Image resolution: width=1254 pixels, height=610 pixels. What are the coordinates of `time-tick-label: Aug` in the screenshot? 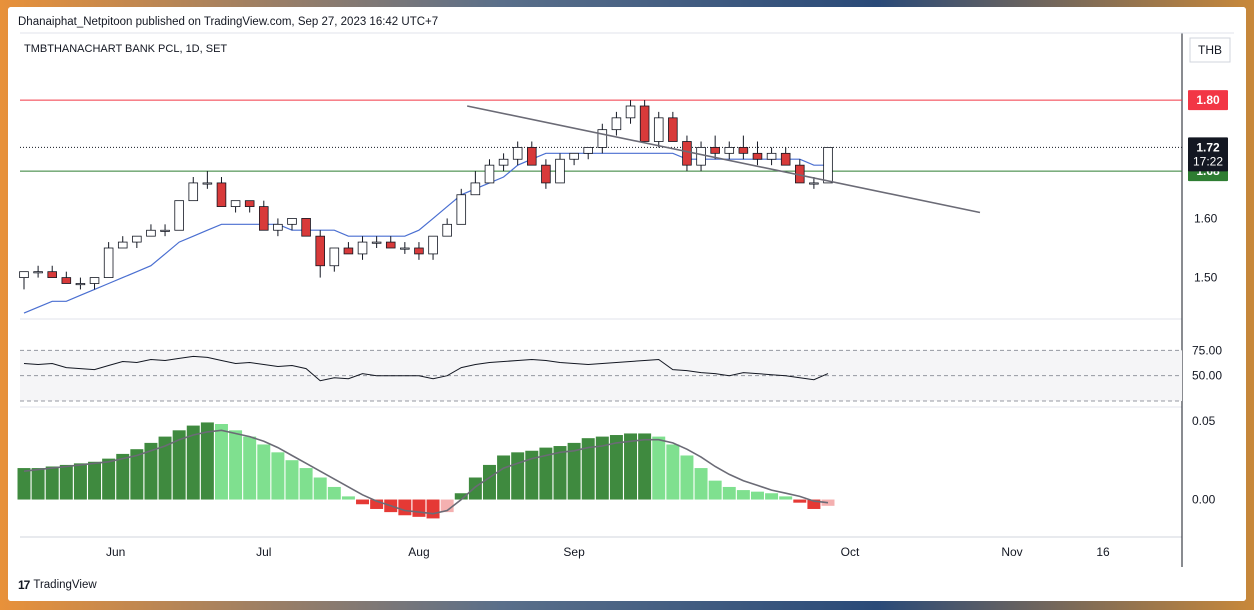 It's located at (418, 552).